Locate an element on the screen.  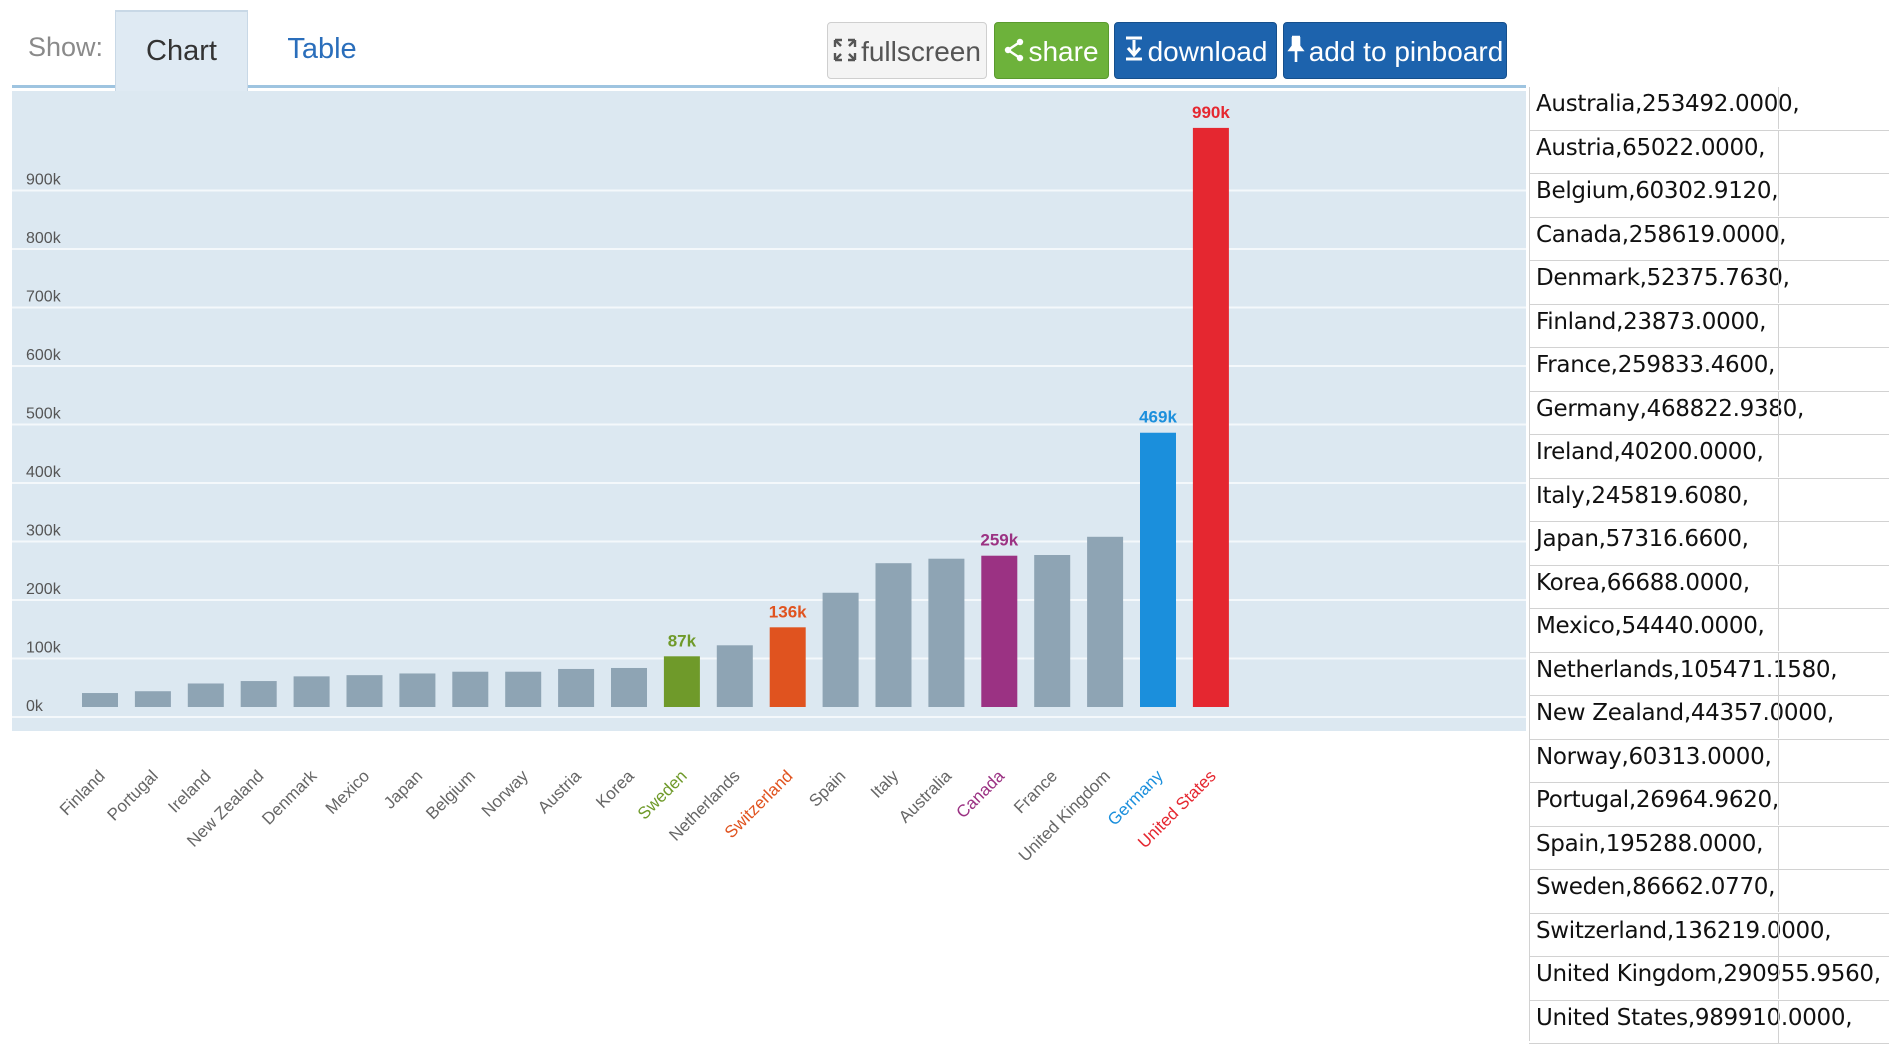
x-tick-label: United Kingdom is located at coordinates (1064, 815).